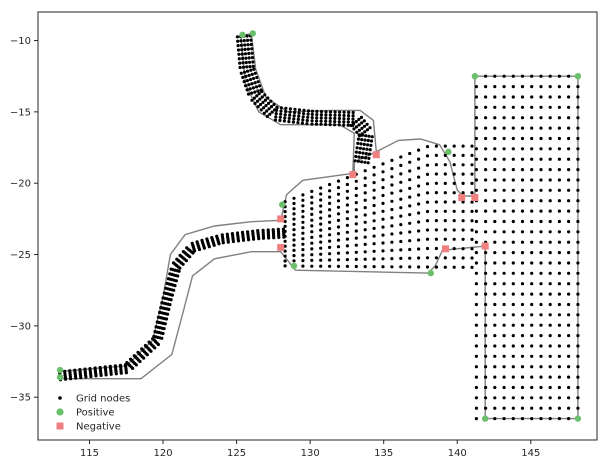 This screenshot has width=608, height=469. What do you see at coordinates (60, 398) in the screenshot?
I see `legend-marker` at bounding box center [60, 398].